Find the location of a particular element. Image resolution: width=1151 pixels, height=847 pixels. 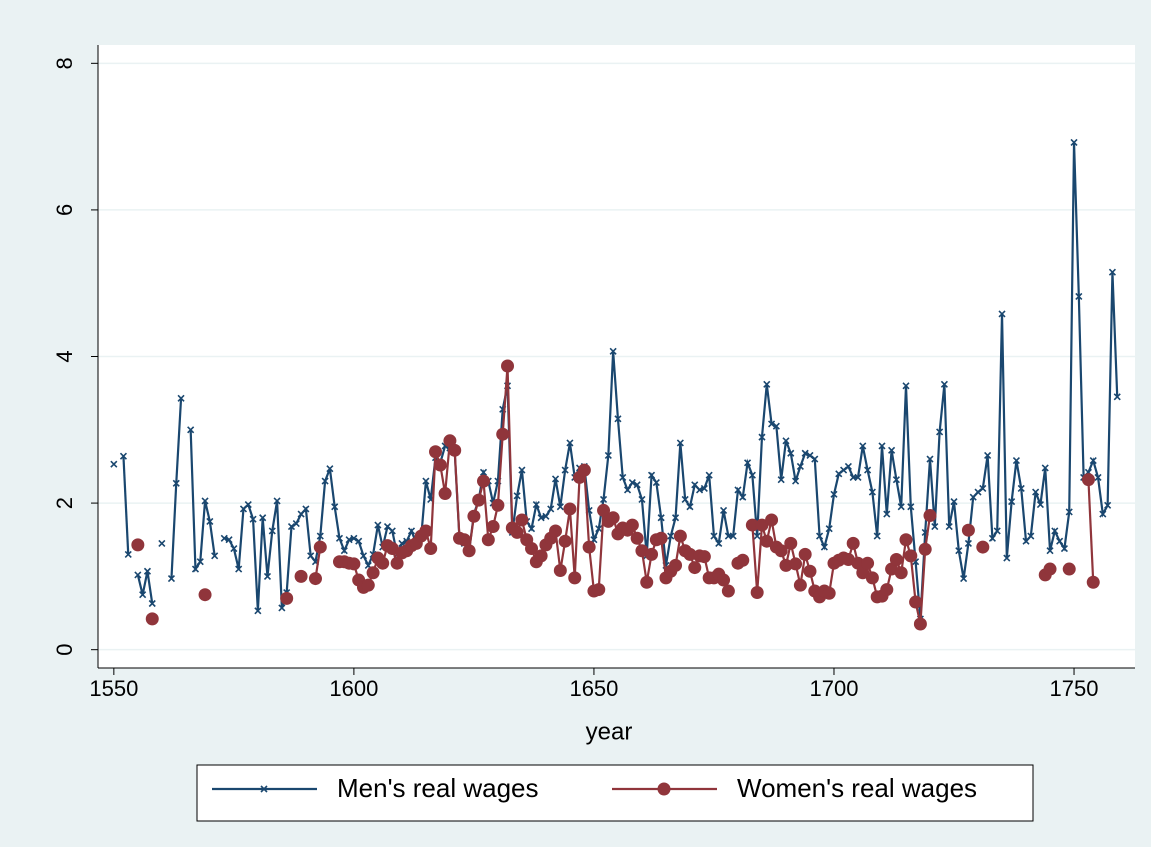

legend-marker is located at coordinates (664, 789).